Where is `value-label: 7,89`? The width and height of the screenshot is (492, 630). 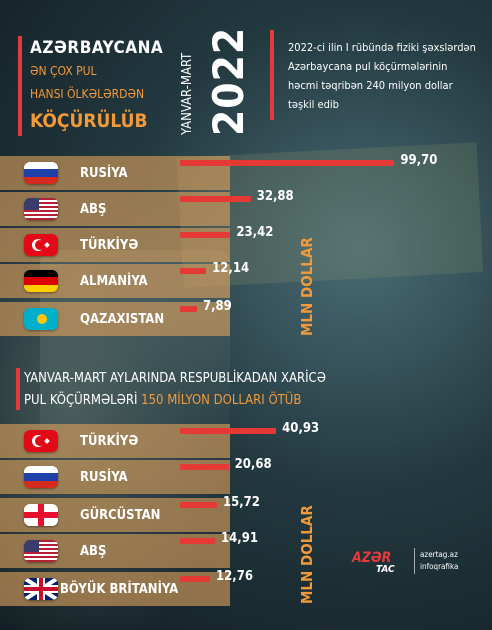 value-label: 7,89 is located at coordinates (217, 306).